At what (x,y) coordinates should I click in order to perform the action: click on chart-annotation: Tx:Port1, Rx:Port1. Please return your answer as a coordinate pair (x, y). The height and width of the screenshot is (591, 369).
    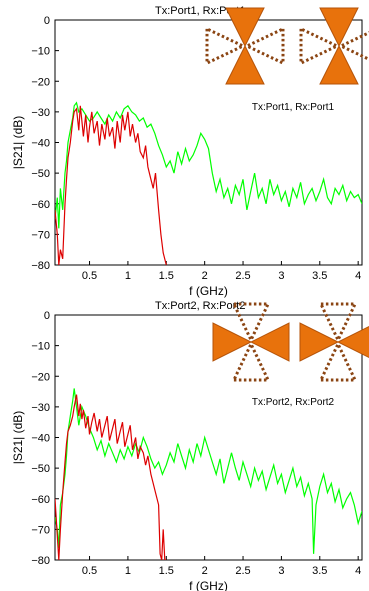
    Looking at the image, I should click on (293, 107).